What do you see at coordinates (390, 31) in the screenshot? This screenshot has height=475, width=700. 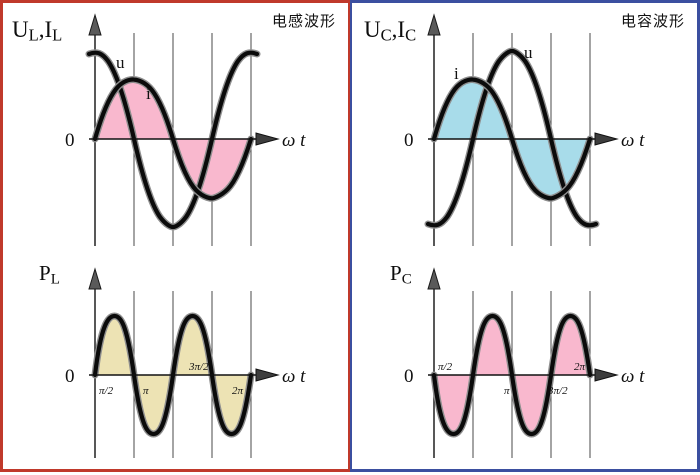 I see `y-axis-label-uc-ic: UC,IC` at bounding box center [390, 31].